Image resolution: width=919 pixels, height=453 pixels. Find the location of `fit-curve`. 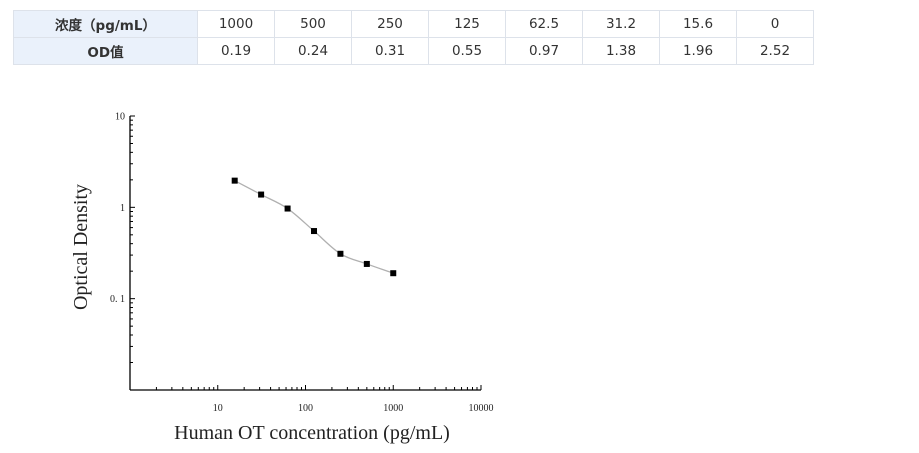

fit-curve is located at coordinates (314, 227).